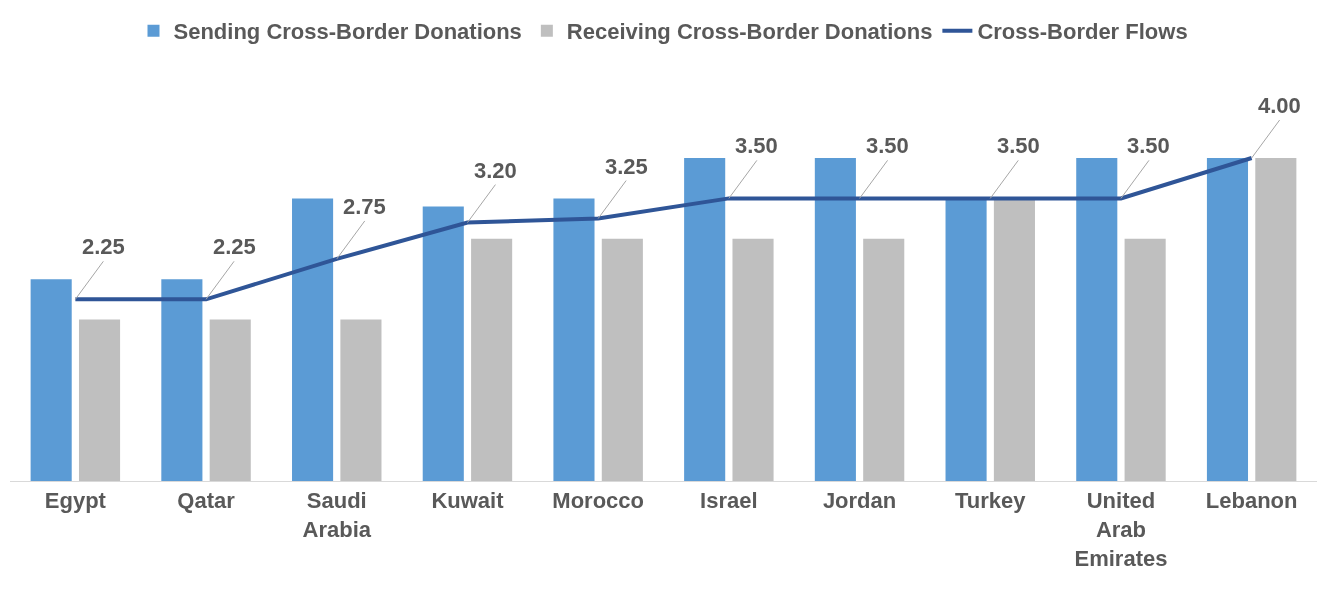  I want to click on x-tick-label: United Arab Emirates, so click(1121, 529).